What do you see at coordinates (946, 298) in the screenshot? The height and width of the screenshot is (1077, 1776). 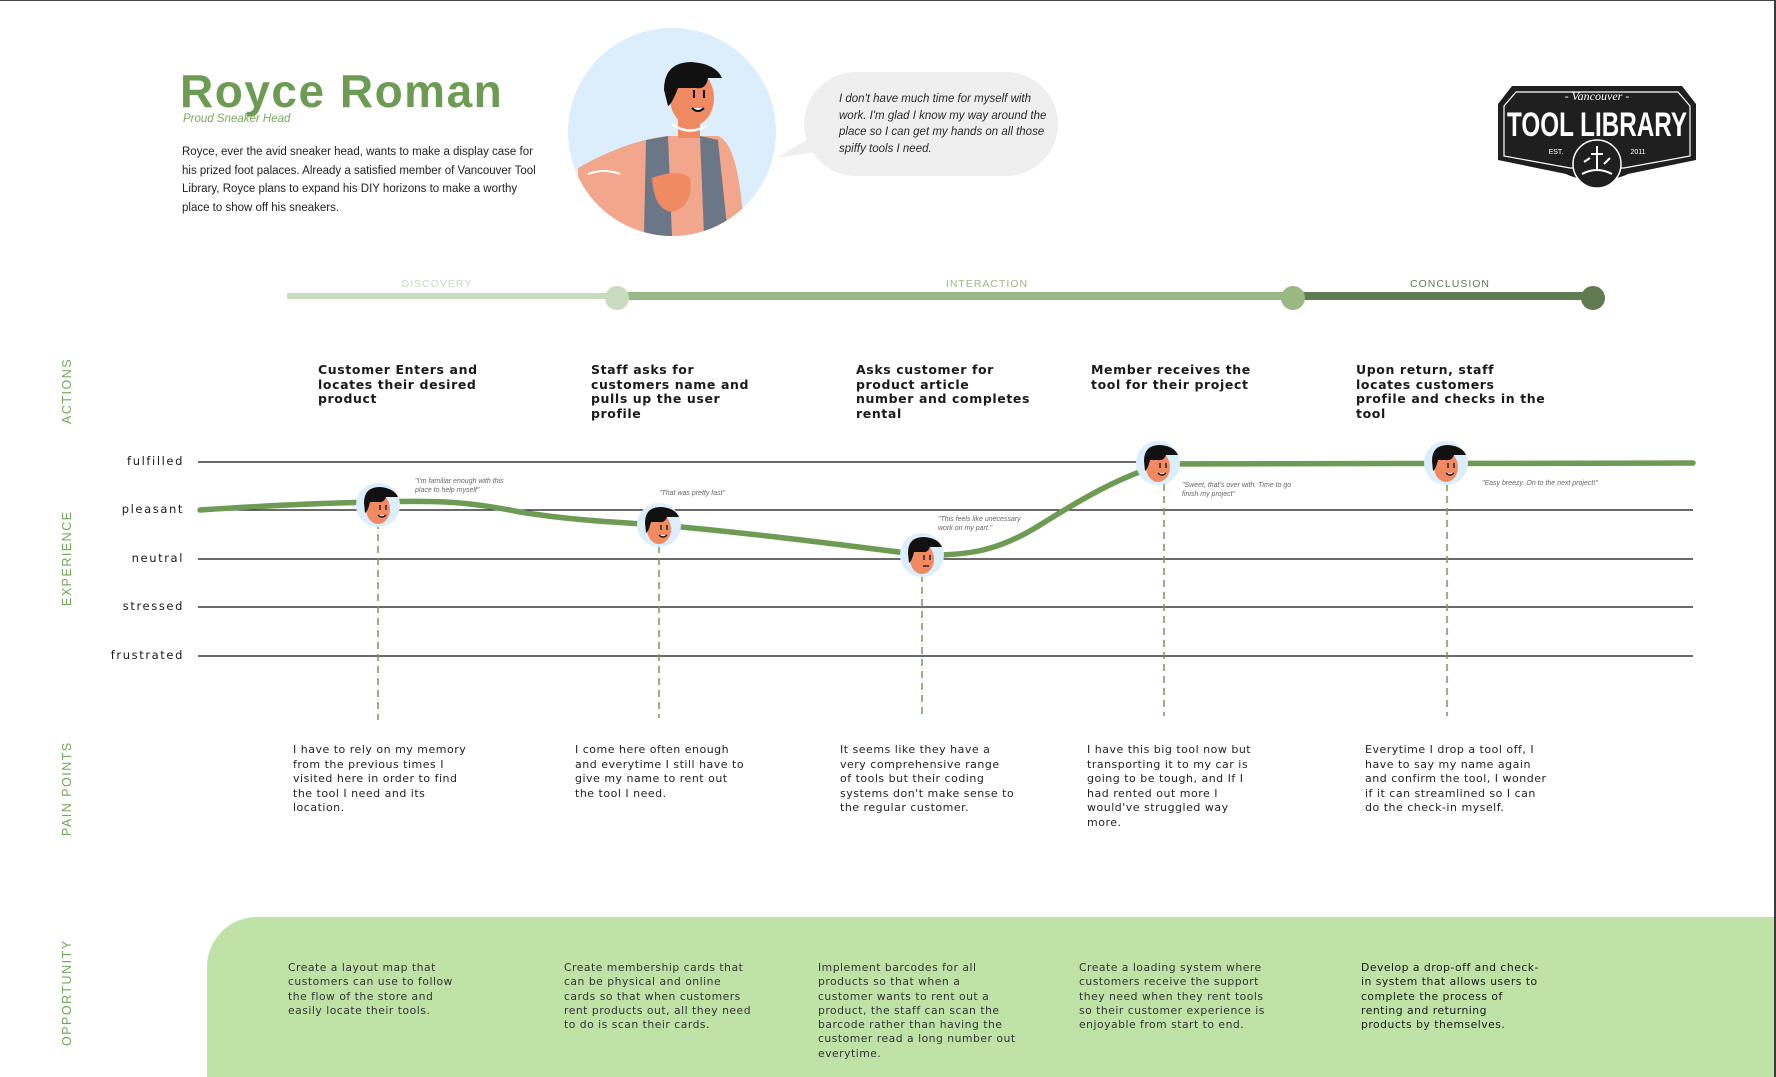 I see `phase-progress-bar` at bounding box center [946, 298].